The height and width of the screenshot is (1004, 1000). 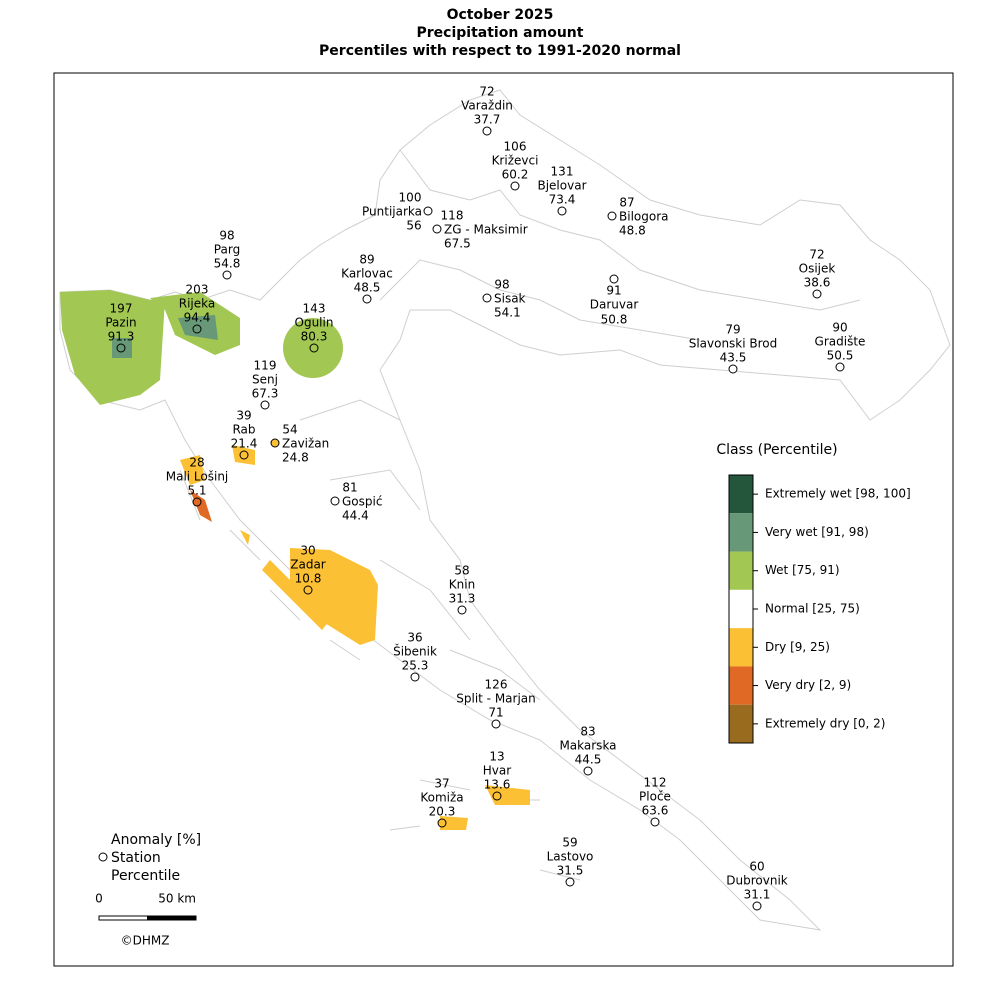 What do you see at coordinates (838, 494) in the screenshot?
I see `legend-label: Extremely wet [98, 100]` at bounding box center [838, 494].